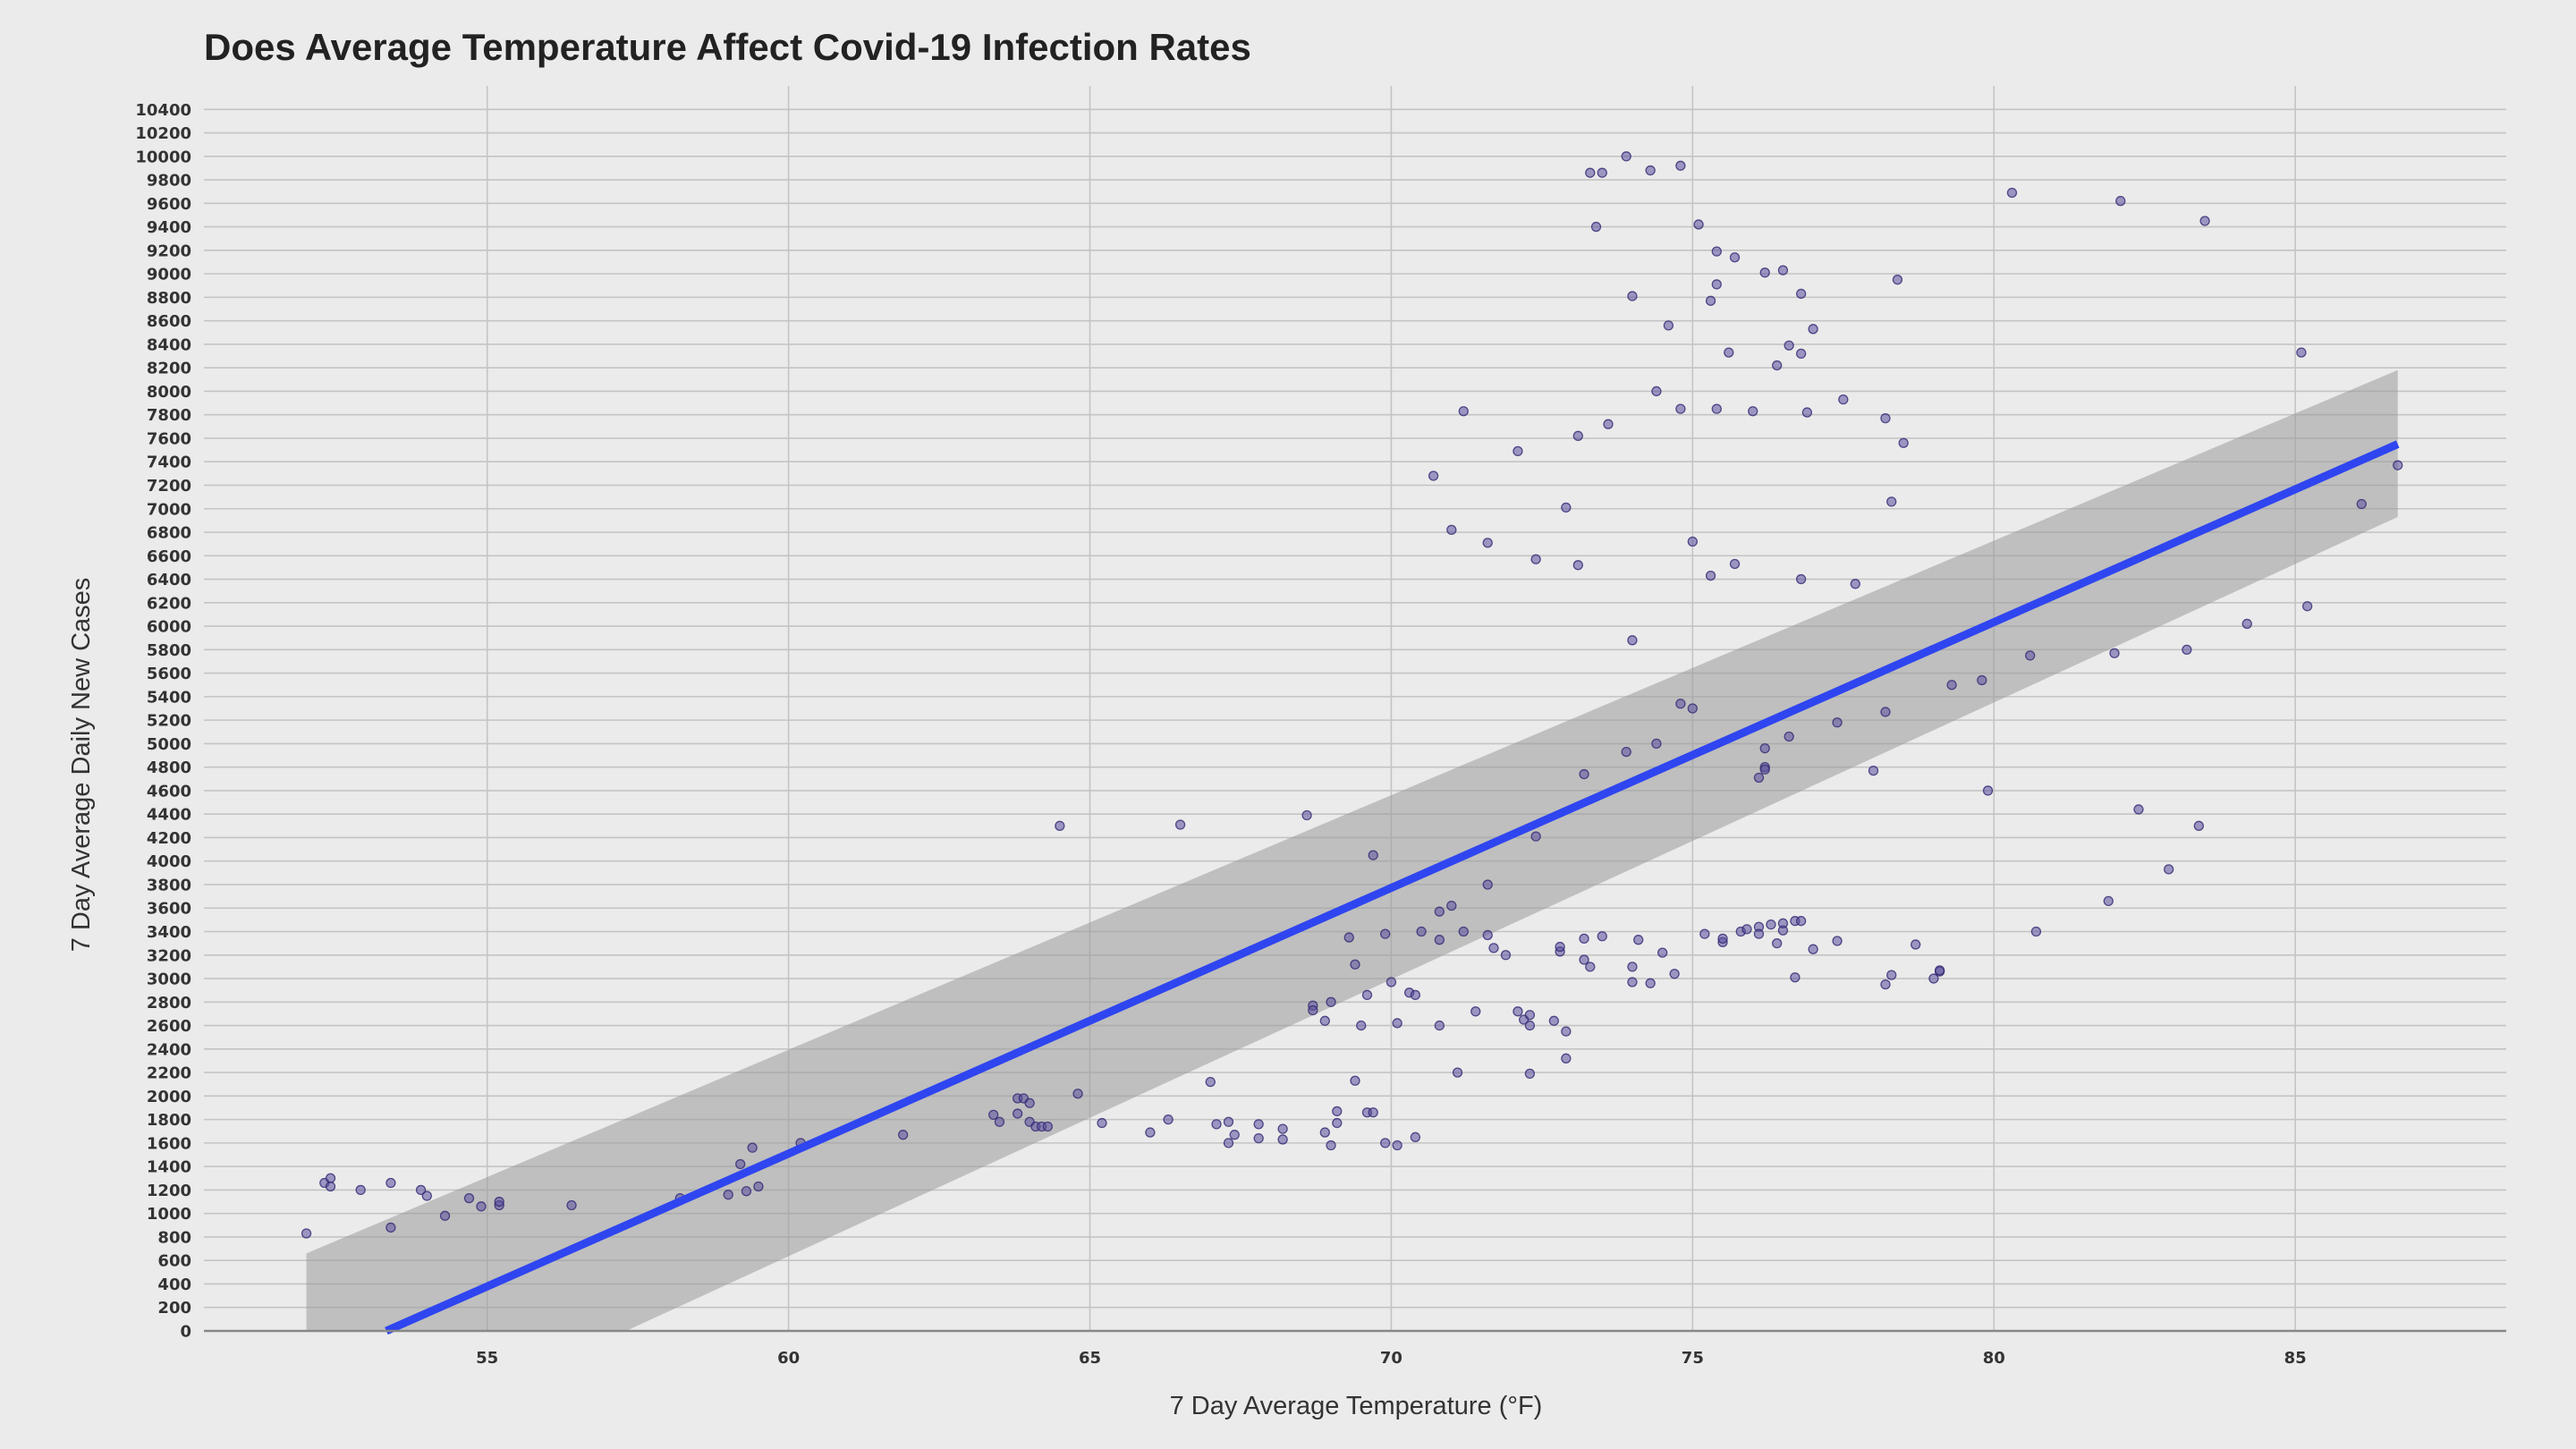  What do you see at coordinates (174, 1284) in the screenshot?
I see `y-tick-label: 400` at bounding box center [174, 1284].